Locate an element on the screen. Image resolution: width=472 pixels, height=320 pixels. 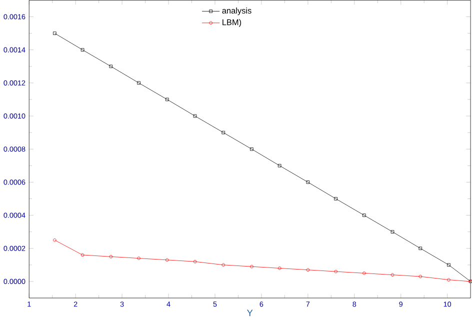
legend-label: LBM) is located at coordinates (232, 23).